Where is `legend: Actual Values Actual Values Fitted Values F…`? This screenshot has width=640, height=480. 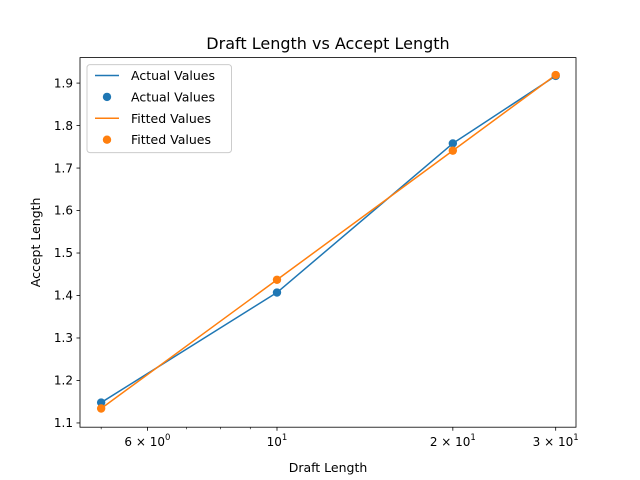 legend: Actual Values Actual Values Fitted Values F… is located at coordinates (159, 109).